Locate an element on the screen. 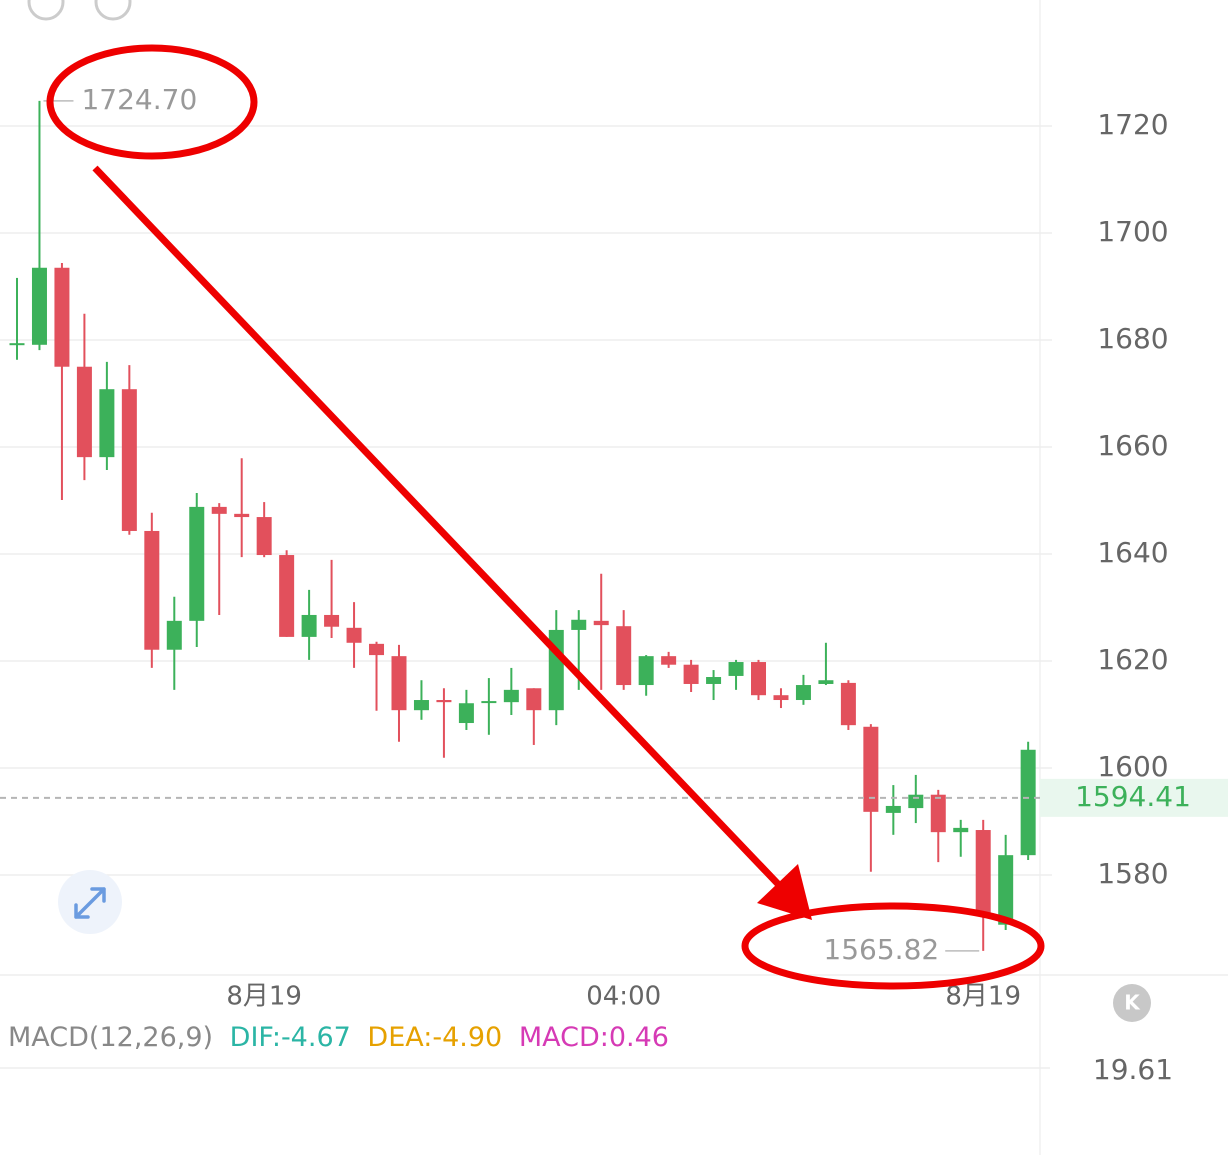 The image size is (1228, 1155). y-tick-label: 1700 is located at coordinates (1132, 231).